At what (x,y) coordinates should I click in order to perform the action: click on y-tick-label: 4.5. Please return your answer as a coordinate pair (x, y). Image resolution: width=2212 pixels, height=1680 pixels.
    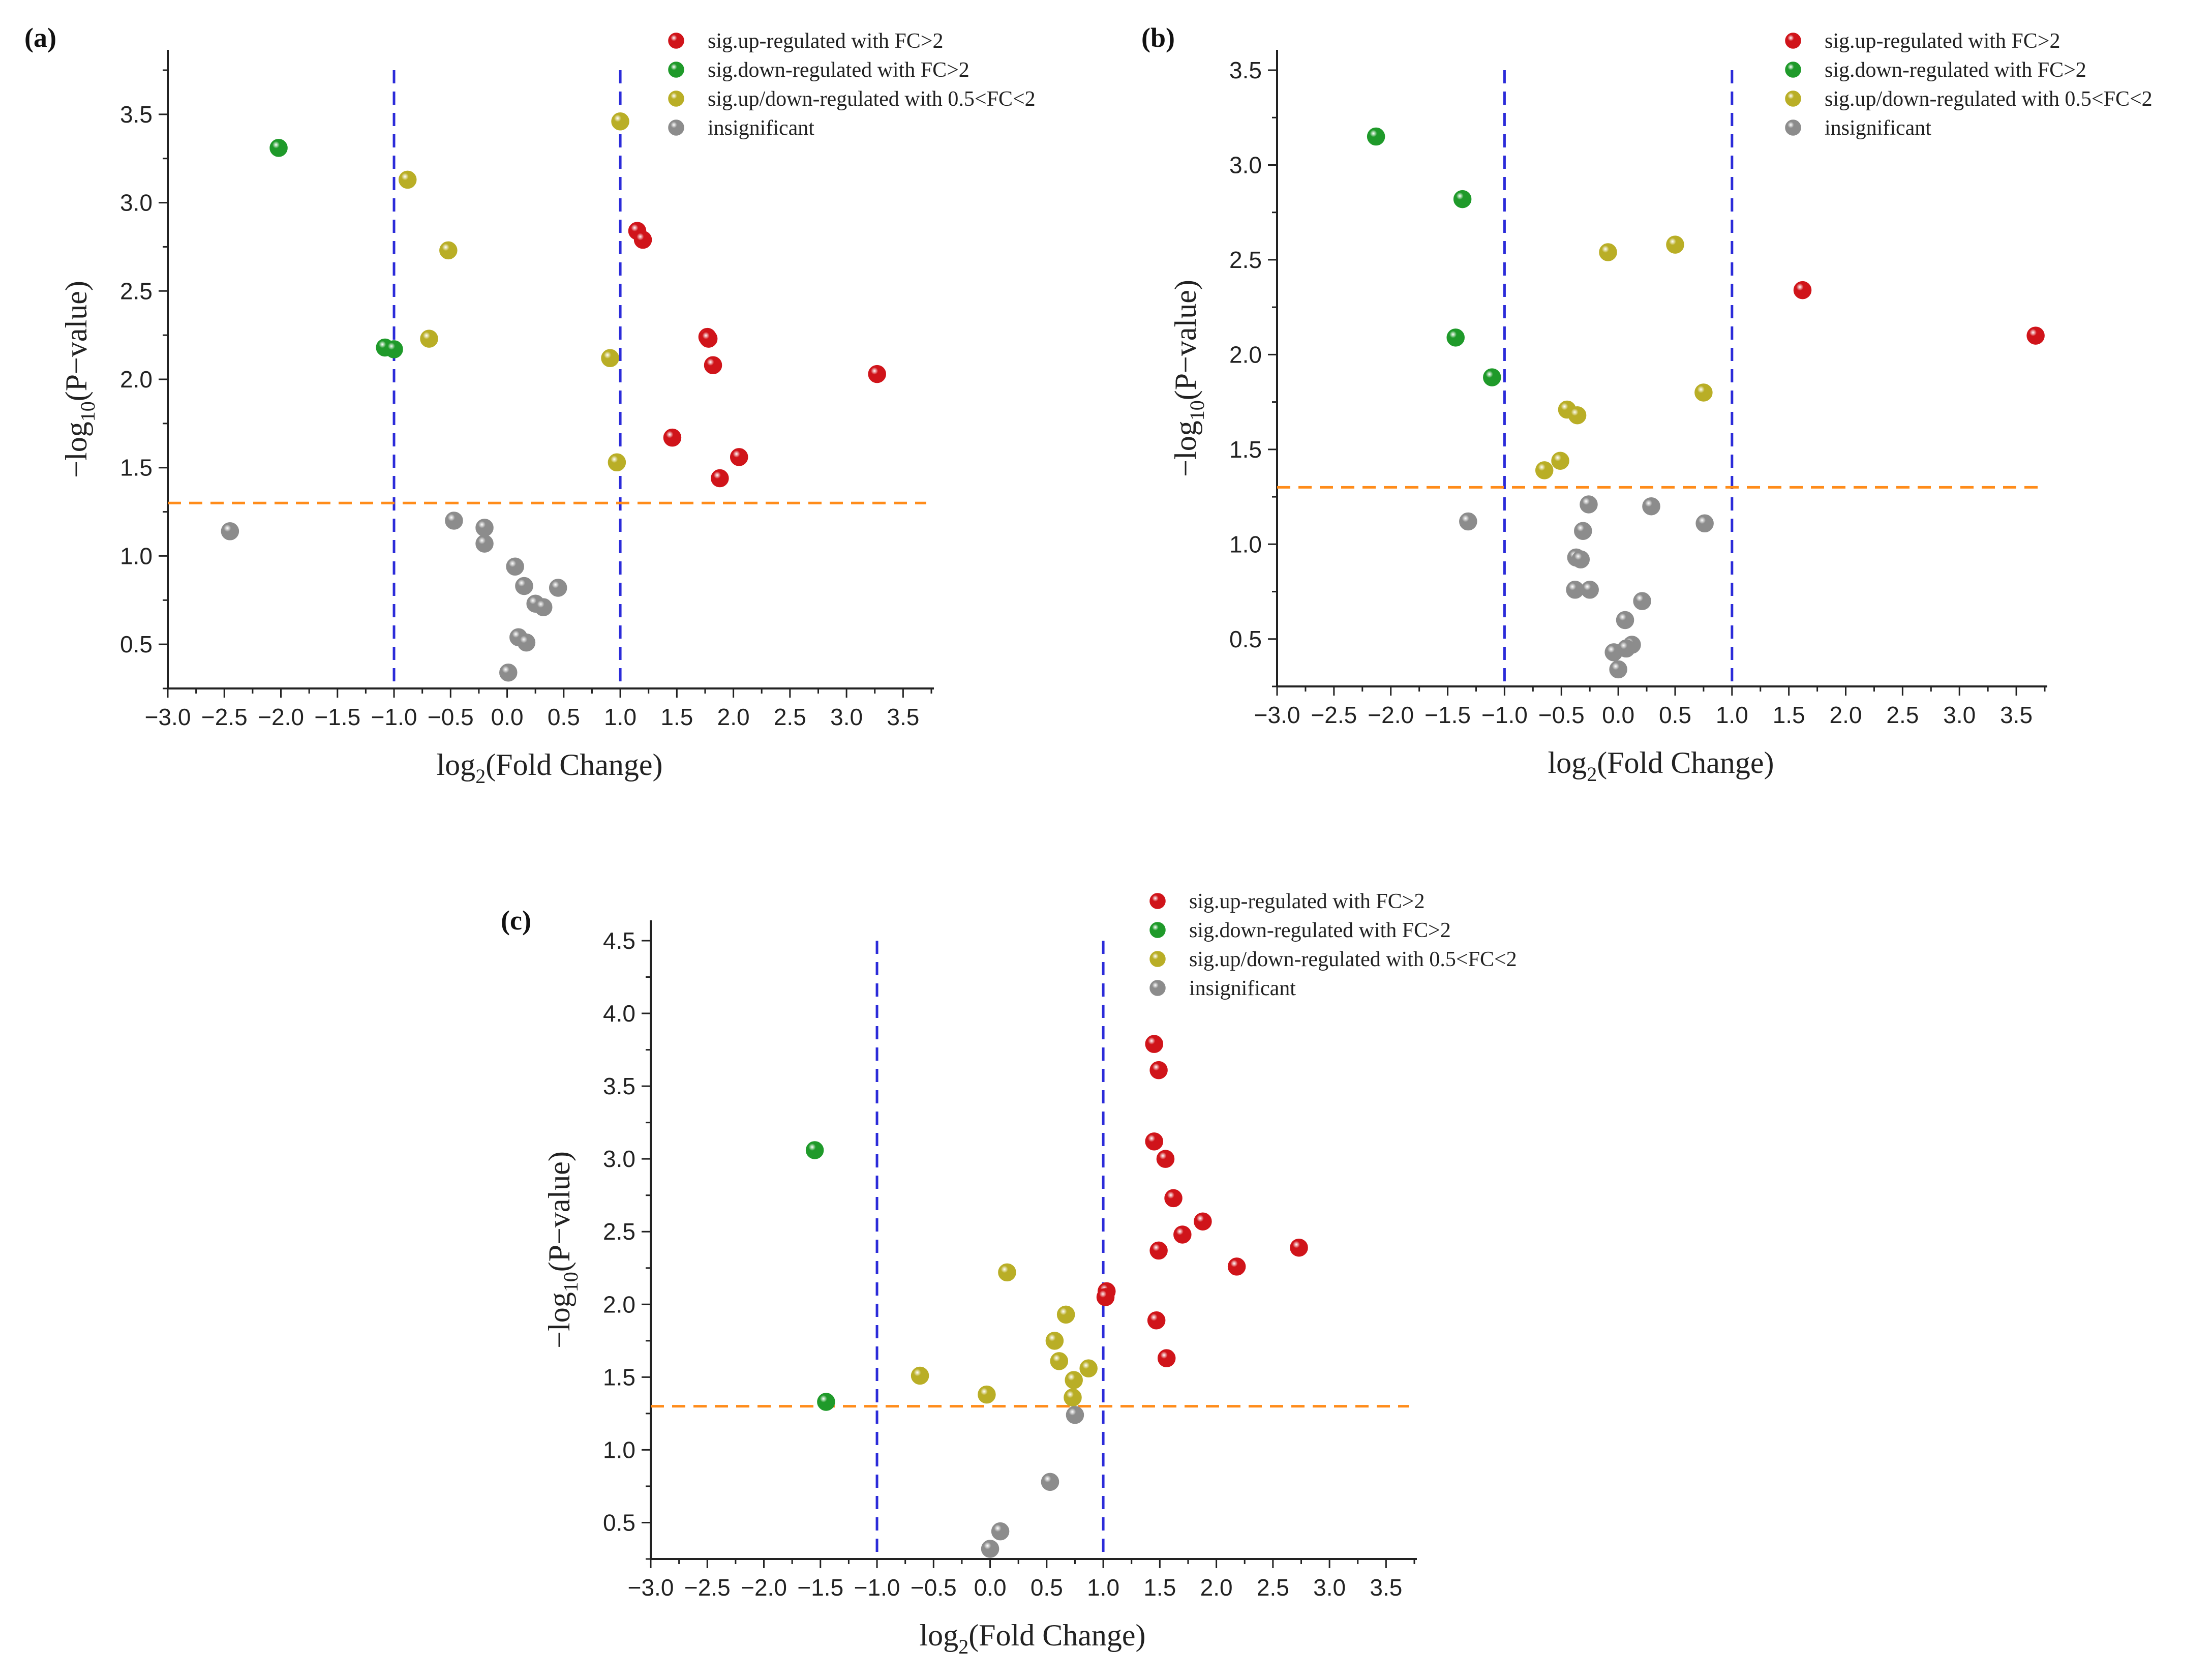
    Looking at the image, I should click on (619, 940).